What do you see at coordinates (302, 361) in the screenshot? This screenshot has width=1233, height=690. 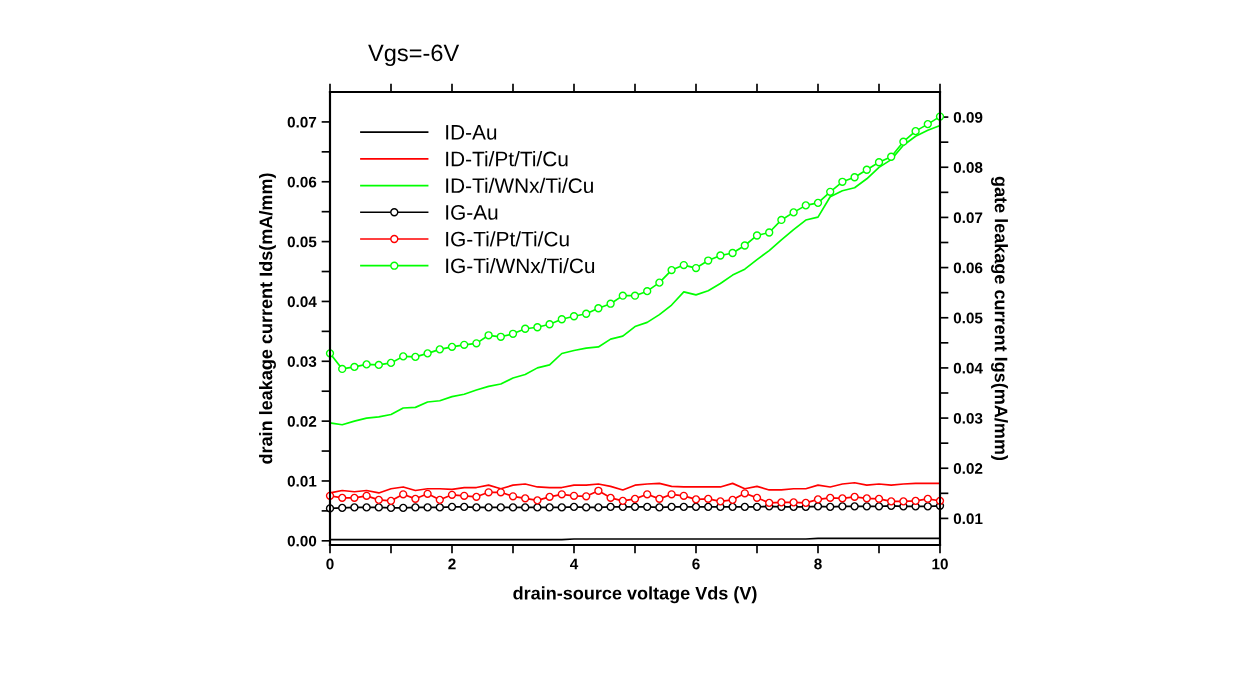 I see `y-tick-label: 0.03` at bounding box center [302, 361].